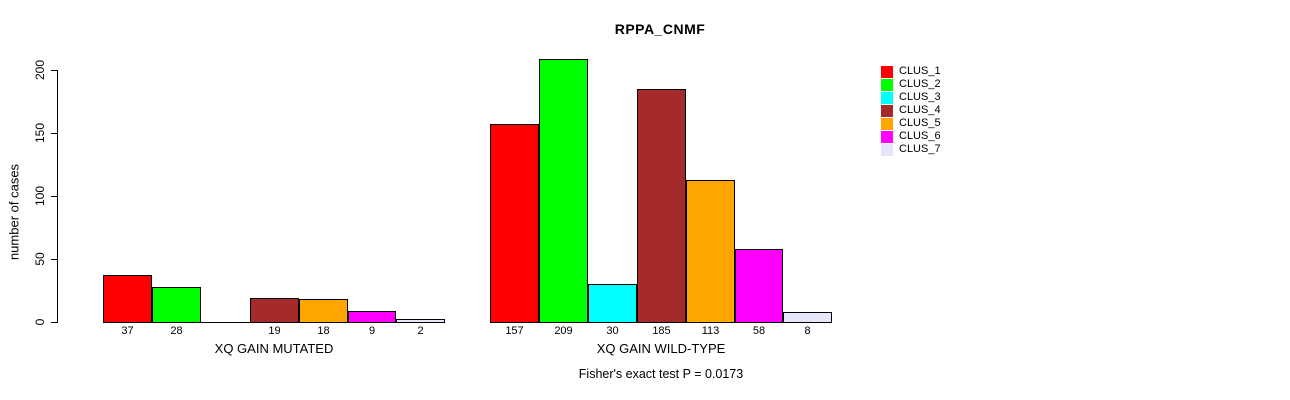 This screenshot has height=400, width=1290. What do you see at coordinates (176, 331) in the screenshot?
I see `bar-value-label: 28` at bounding box center [176, 331].